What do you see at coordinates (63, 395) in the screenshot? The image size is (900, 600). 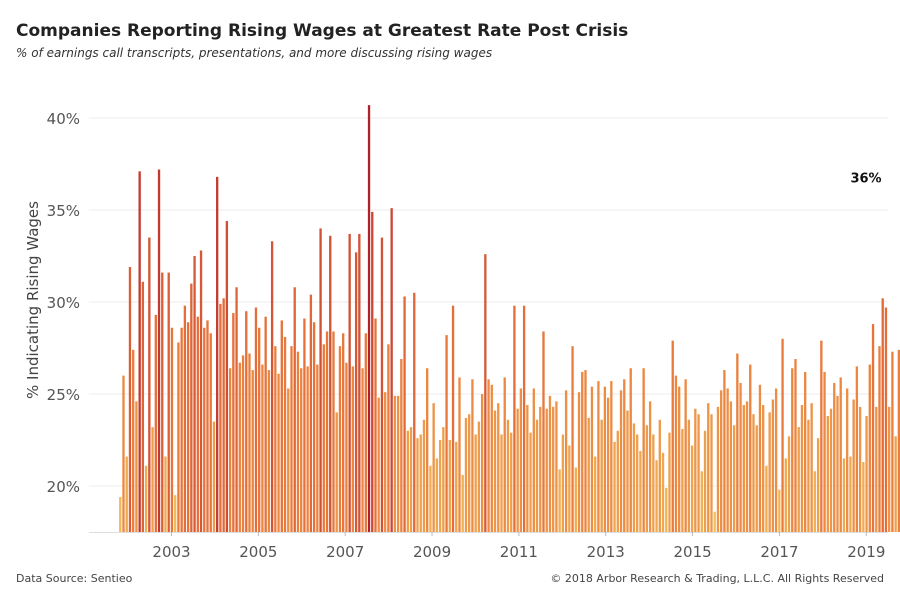 I see `y-tick-label: 25%` at bounding box center [63, 395].